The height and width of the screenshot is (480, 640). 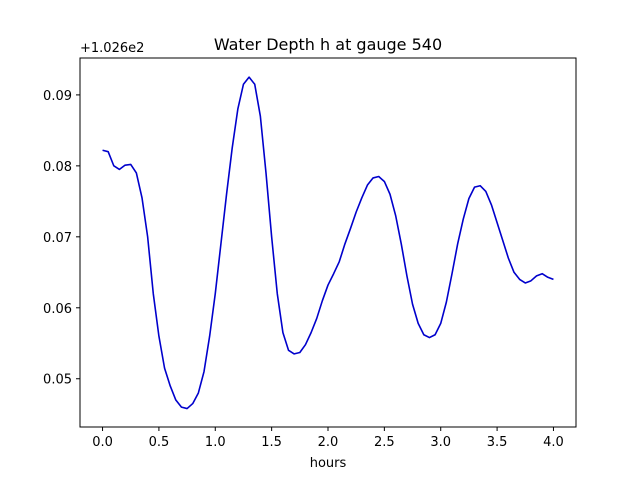 What do you see at coordinates (159, 442) in the screenshot?
I see `x-tick-label: 0.5` at bounding box center [159, 442].